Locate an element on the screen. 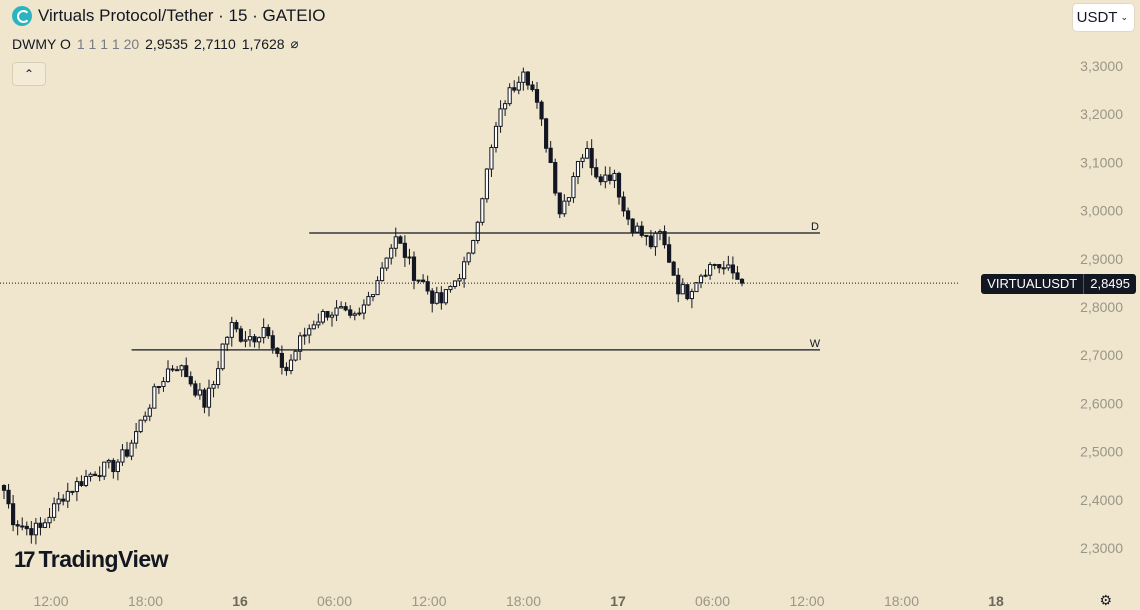 Image resolution: width=1140 pixels, height=610 pixels. collapse-legend-button: ⌃ is located at coordinates (29, 74).